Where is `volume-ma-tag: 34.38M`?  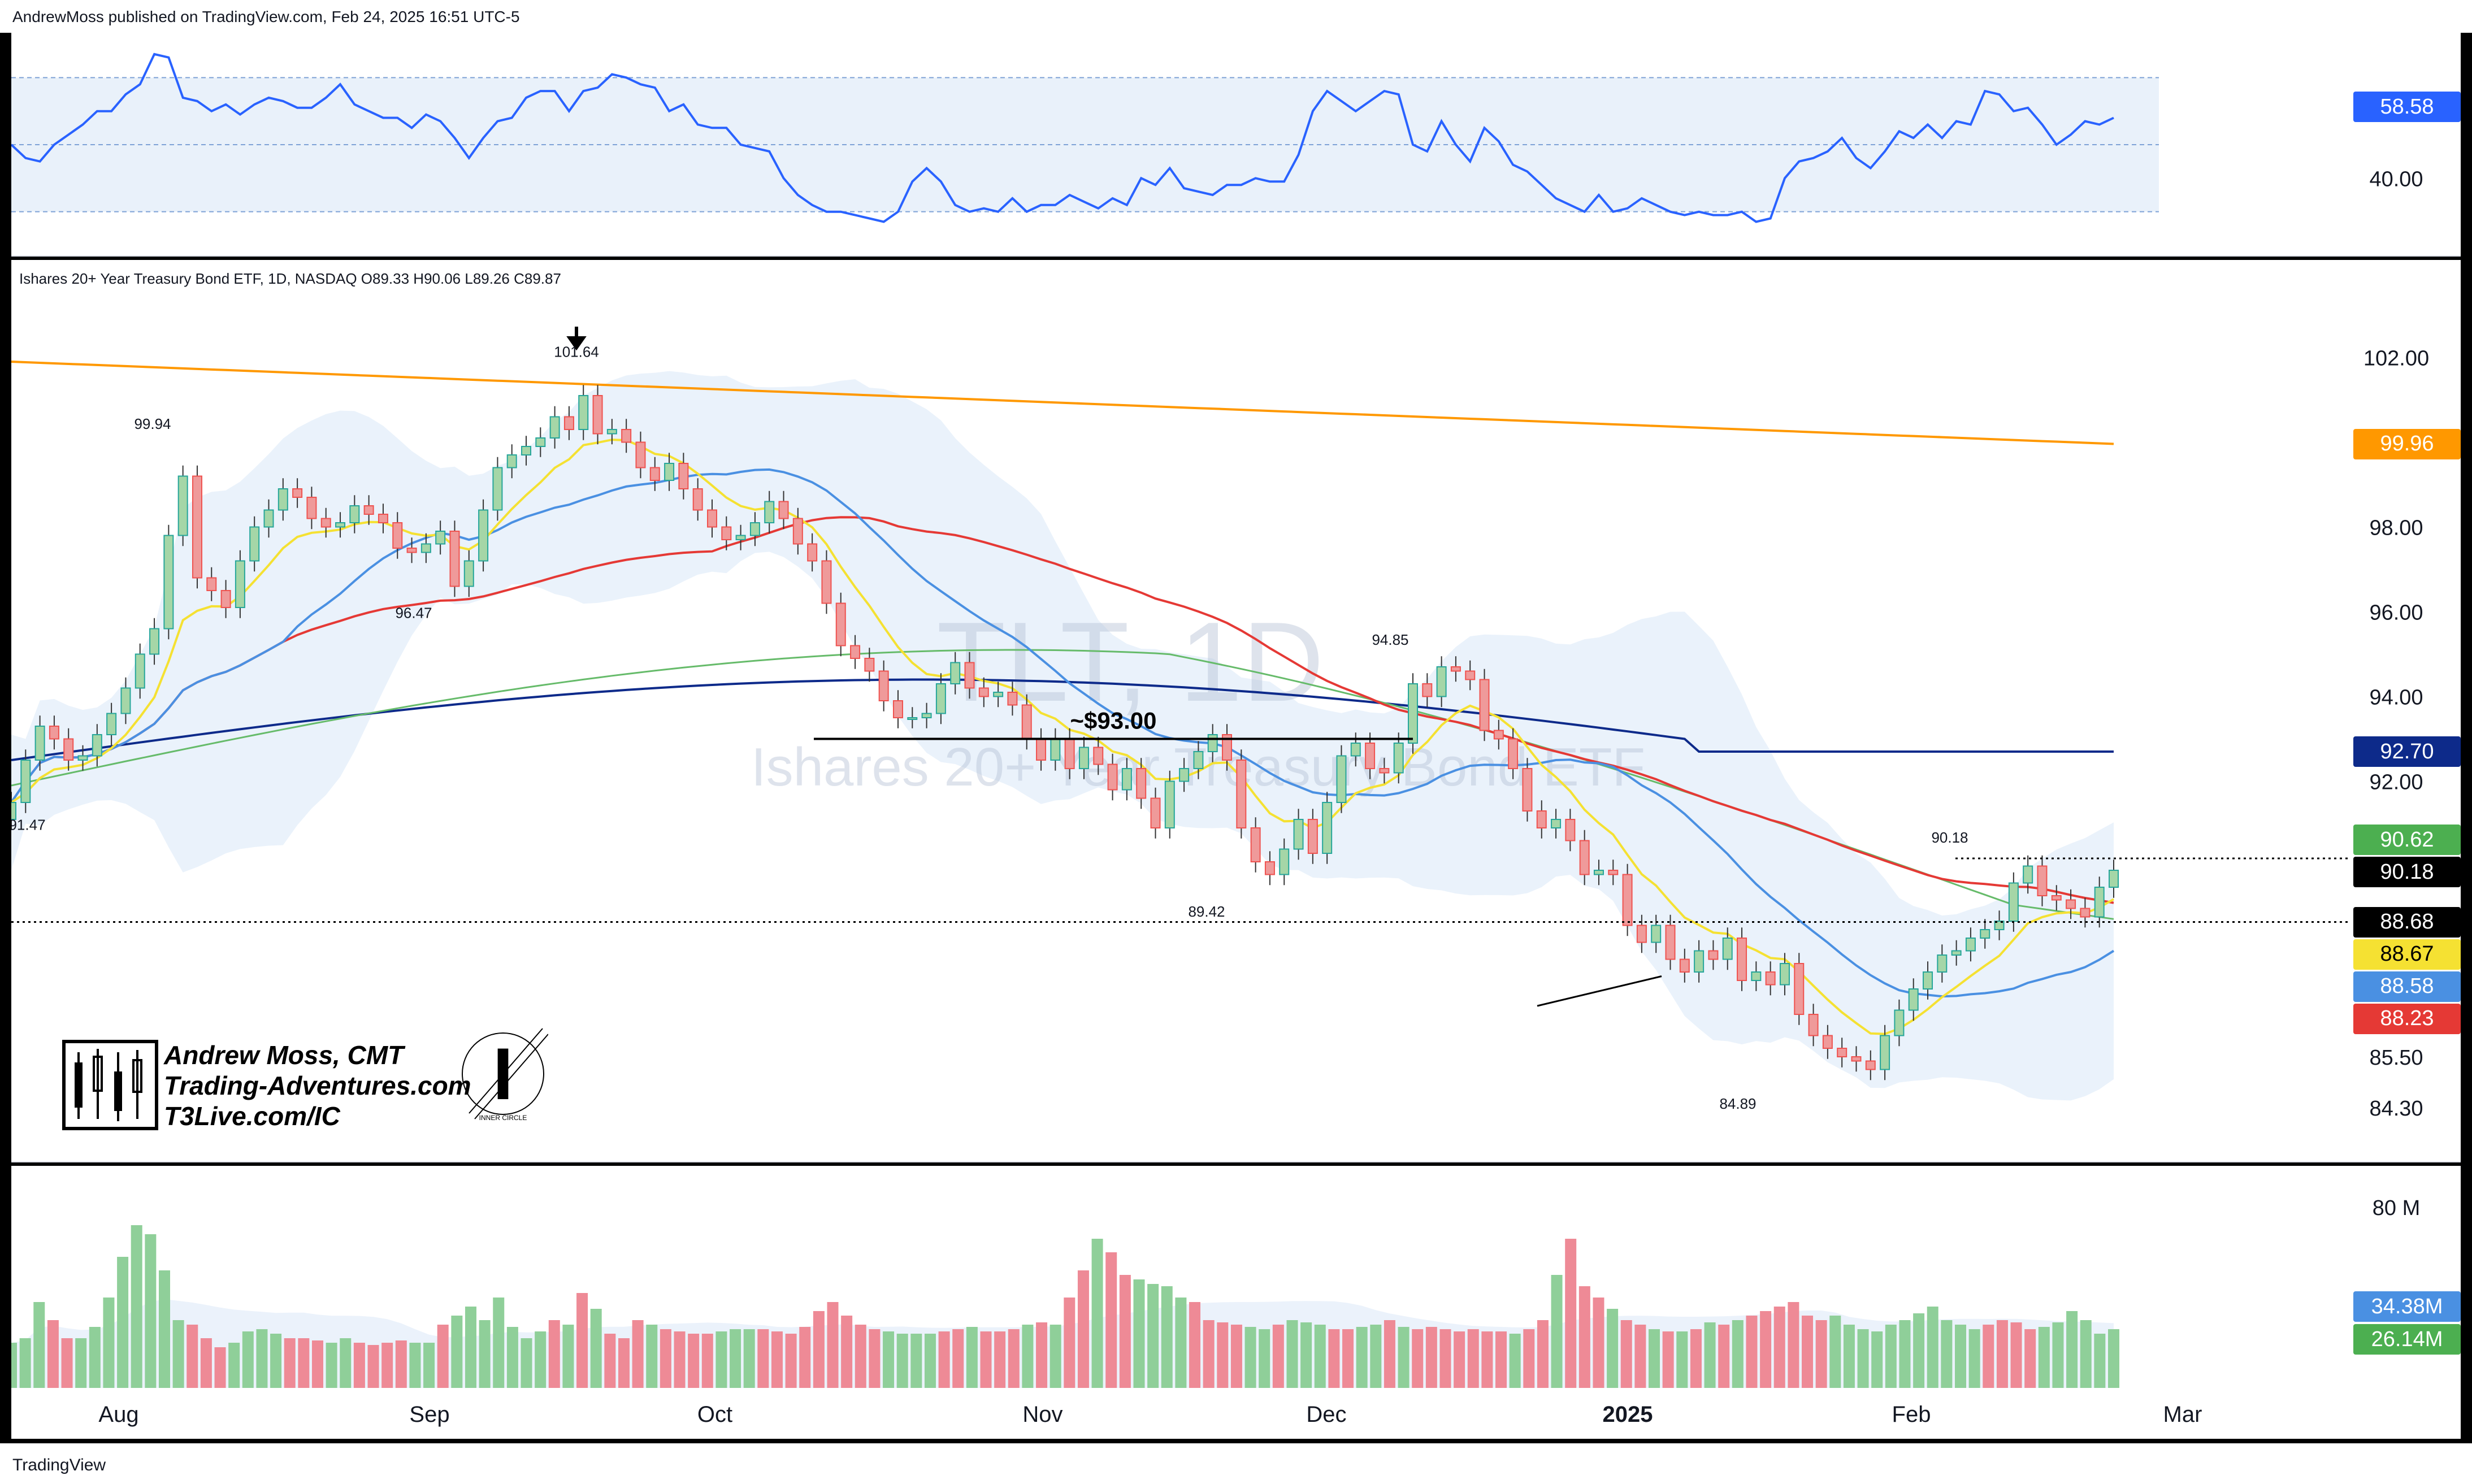 volume-ma-tag: 34.38M is located at coordinates (2407, 1306).